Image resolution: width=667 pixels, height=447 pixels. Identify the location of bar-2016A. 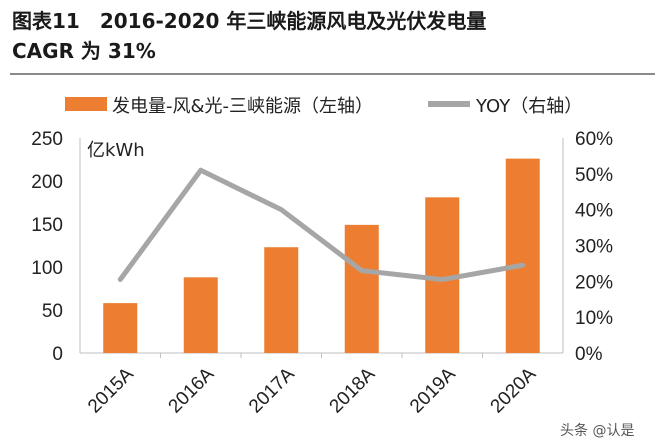
(200, 315).